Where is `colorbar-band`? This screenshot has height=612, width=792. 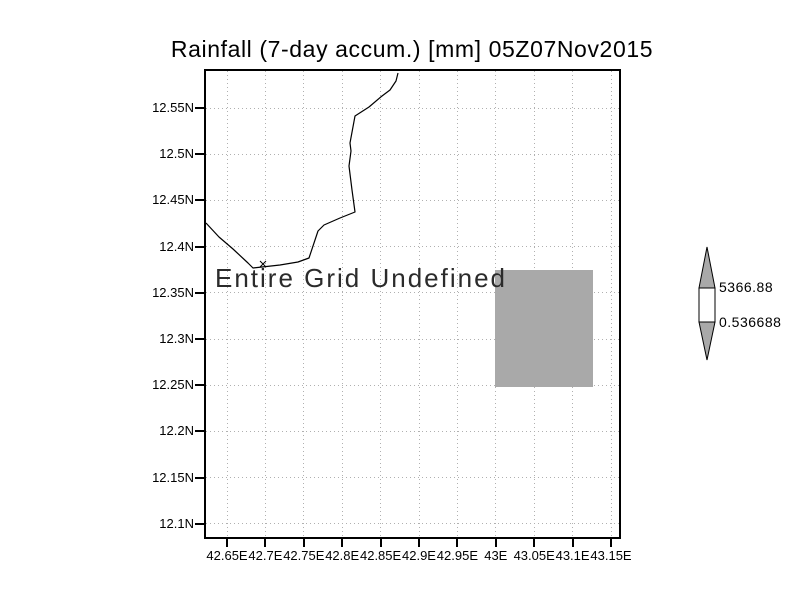 colorbar-band is located at coordinates (707, 305).